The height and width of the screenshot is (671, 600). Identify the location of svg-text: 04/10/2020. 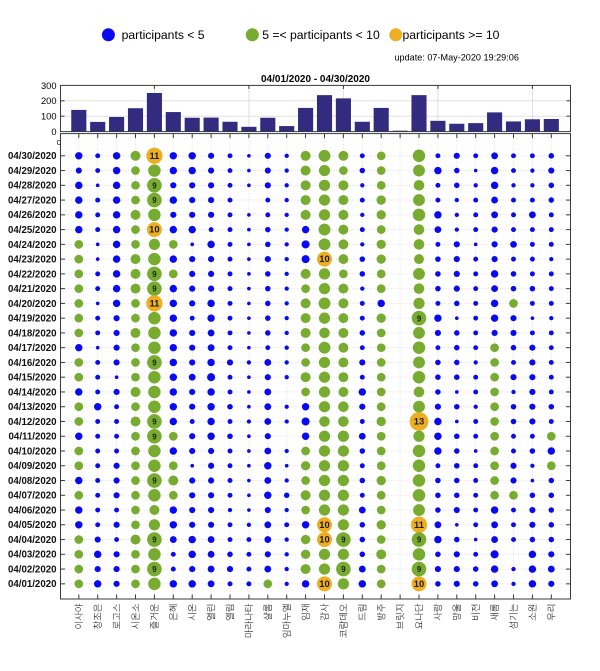
(32, 451).